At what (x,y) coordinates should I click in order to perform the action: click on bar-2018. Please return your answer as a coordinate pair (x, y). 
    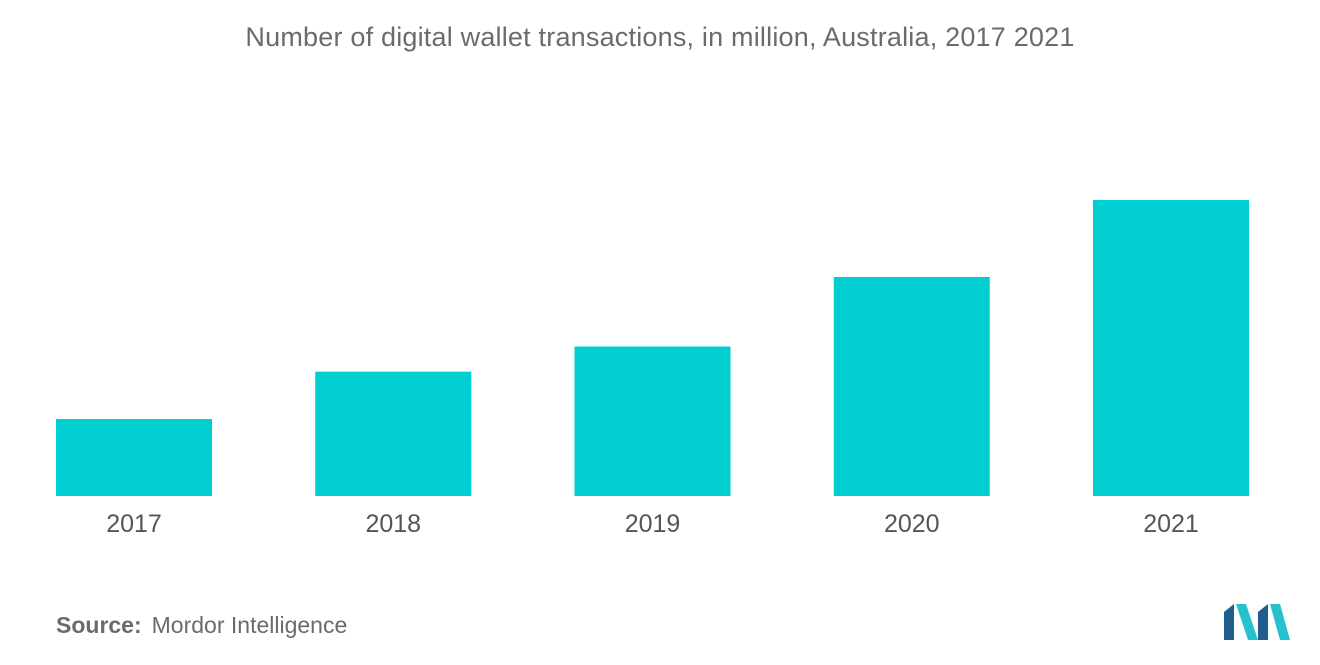
    Looking at the image, I should click on (393, 433).